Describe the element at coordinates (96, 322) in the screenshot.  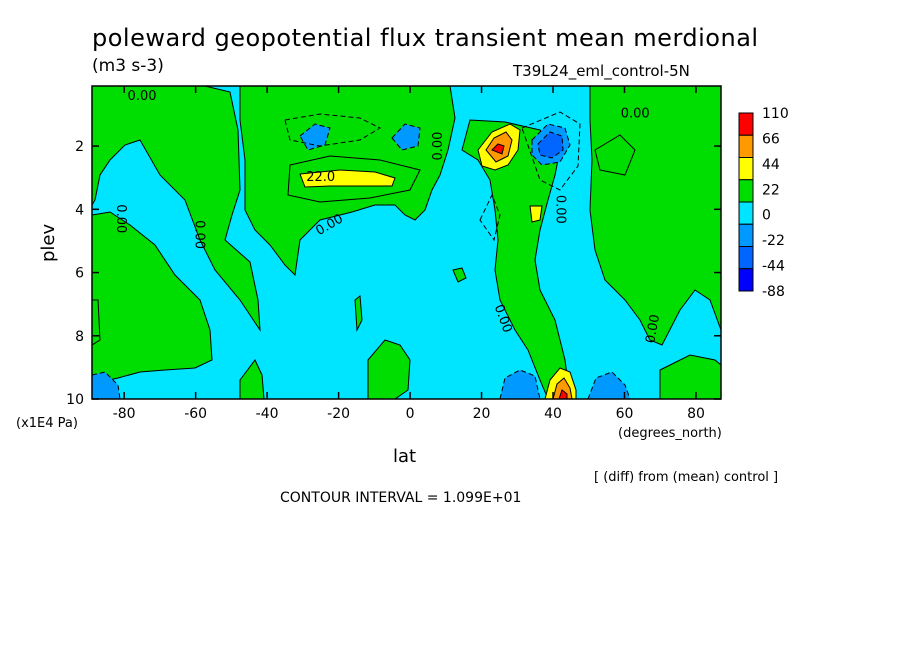
I see `green-strip-left` at that location.